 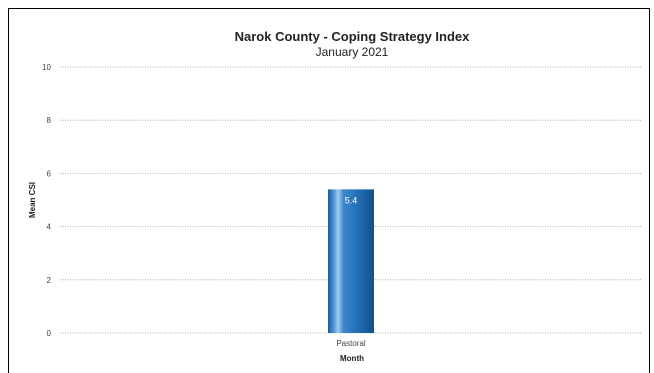 I want to click on bar-value-label: 5.4, so click(x=351, y=200).